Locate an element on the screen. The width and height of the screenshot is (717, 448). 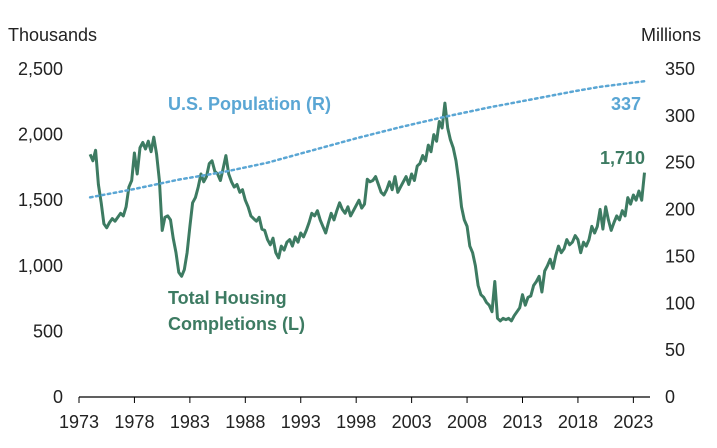
x-tick-label: 2018 is located at coordinates (578, 422).